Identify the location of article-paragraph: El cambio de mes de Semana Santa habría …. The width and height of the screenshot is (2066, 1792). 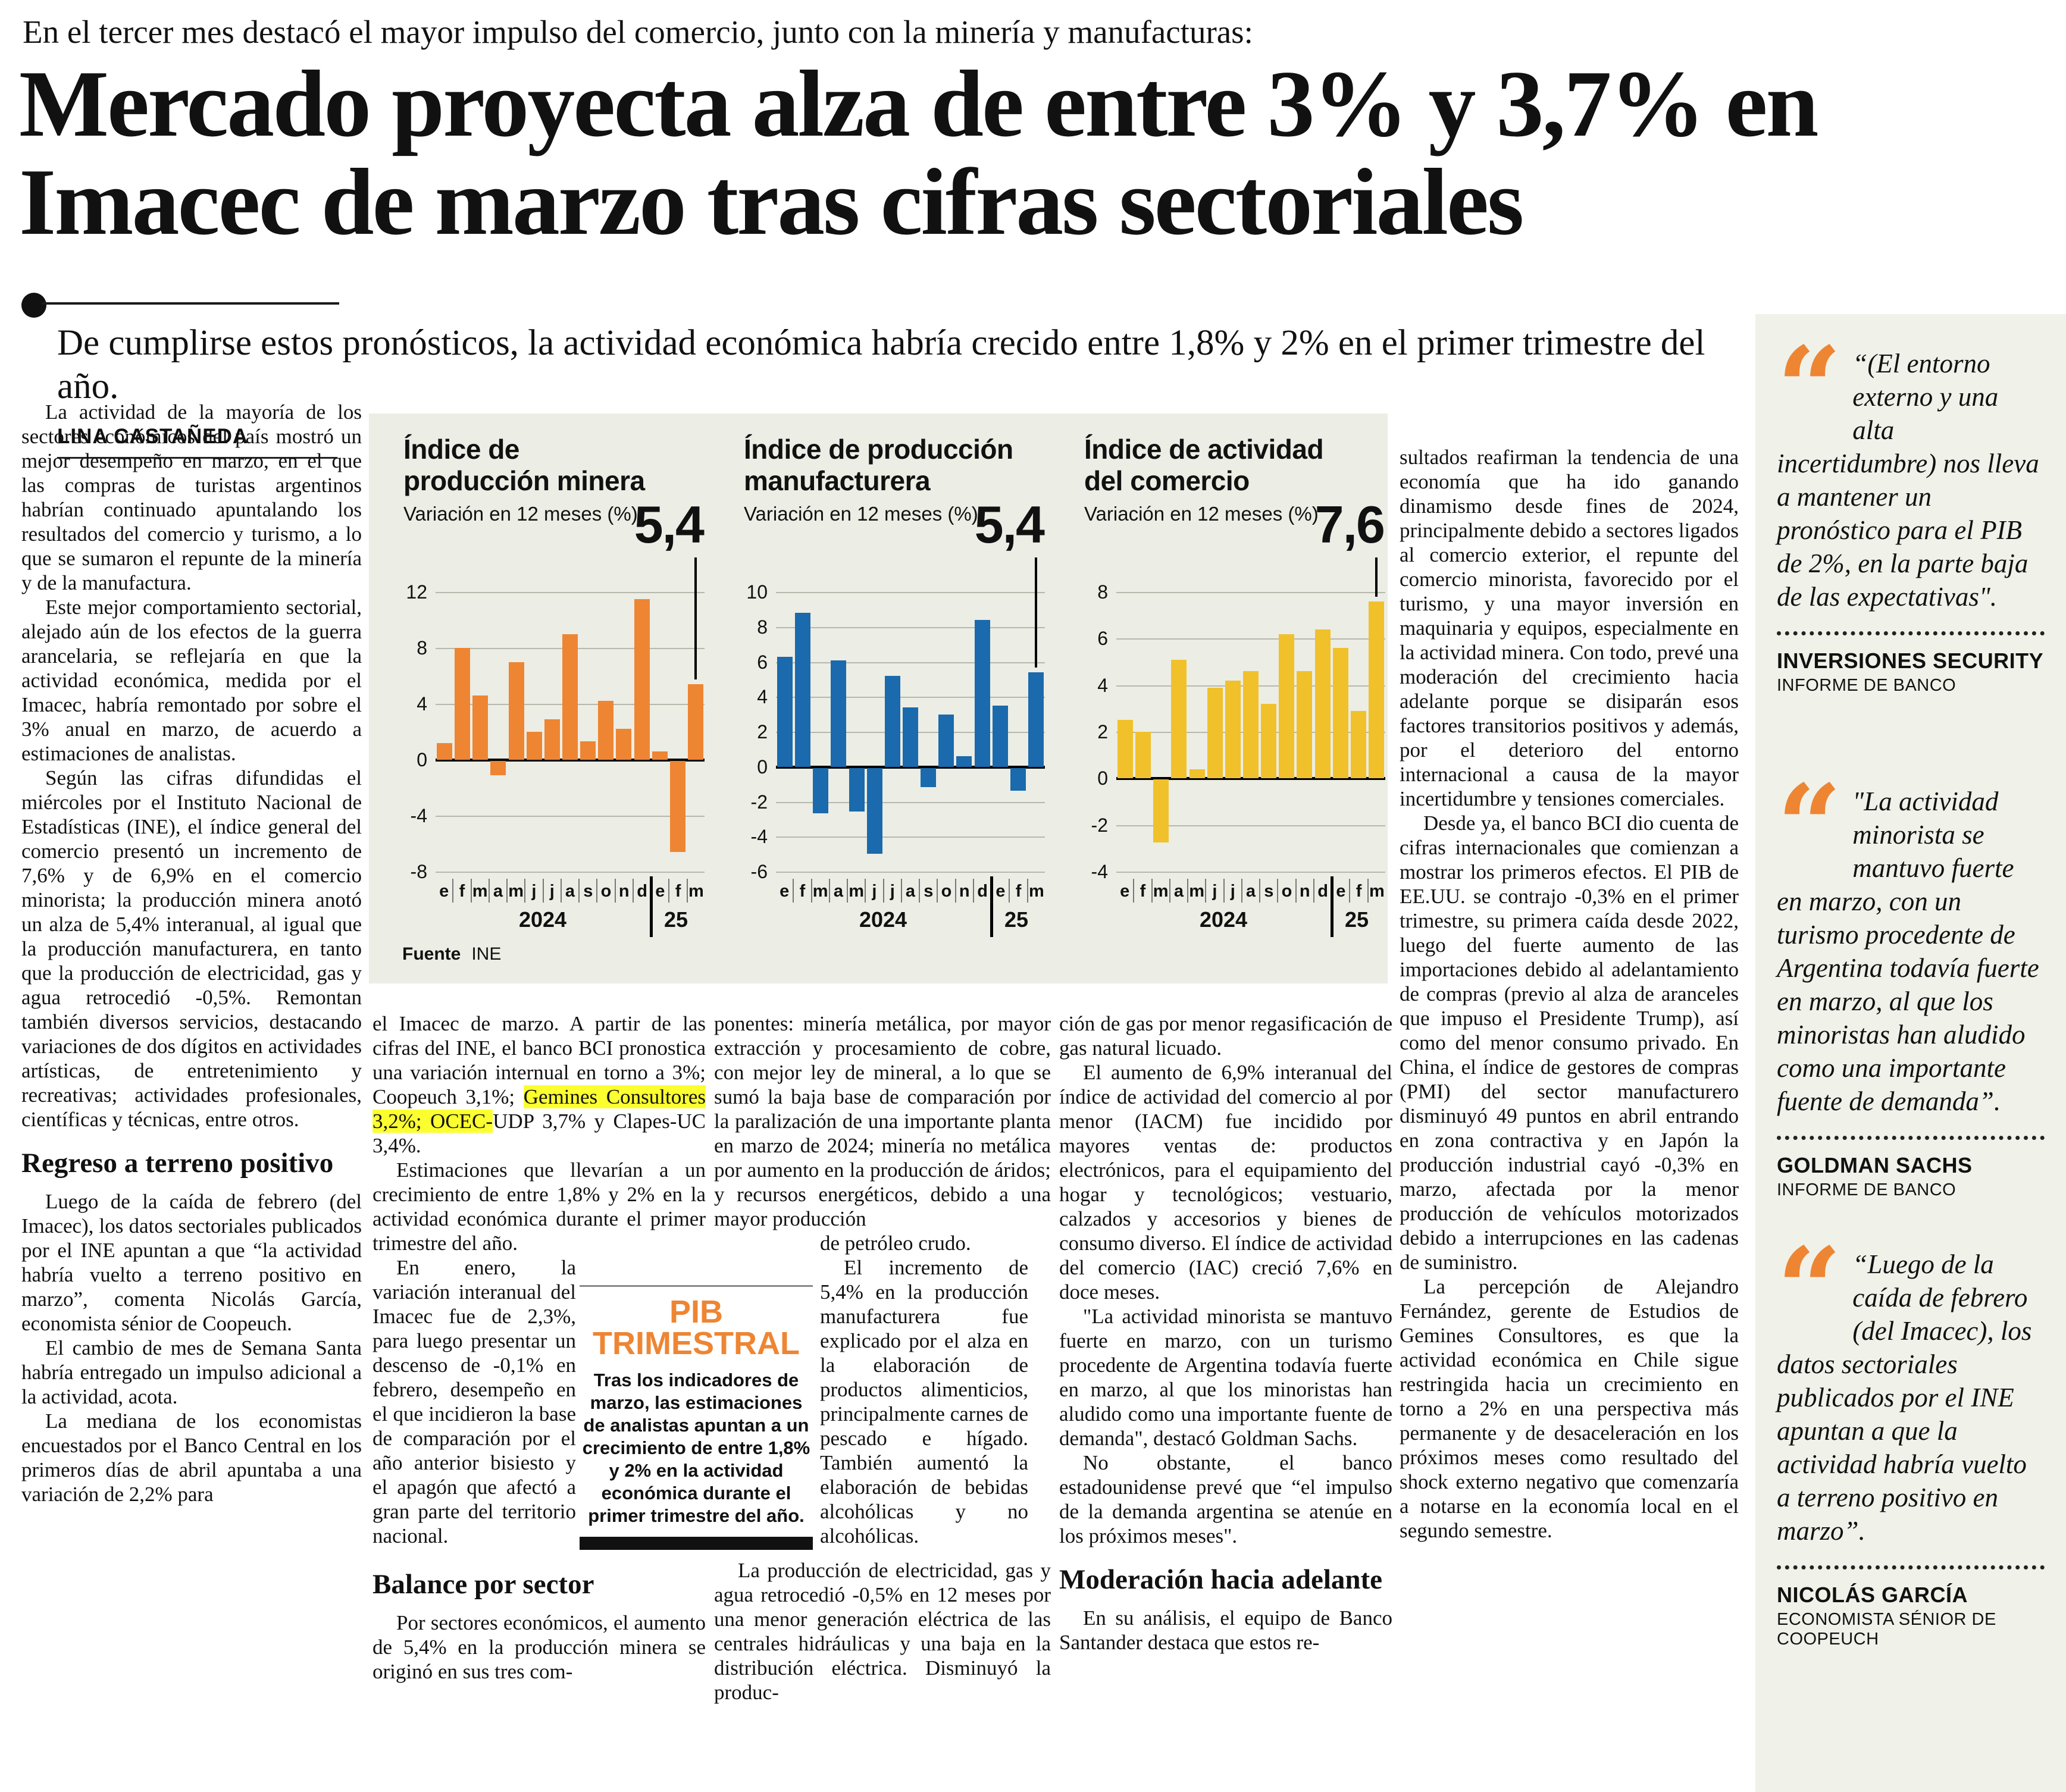
(191, 1372).